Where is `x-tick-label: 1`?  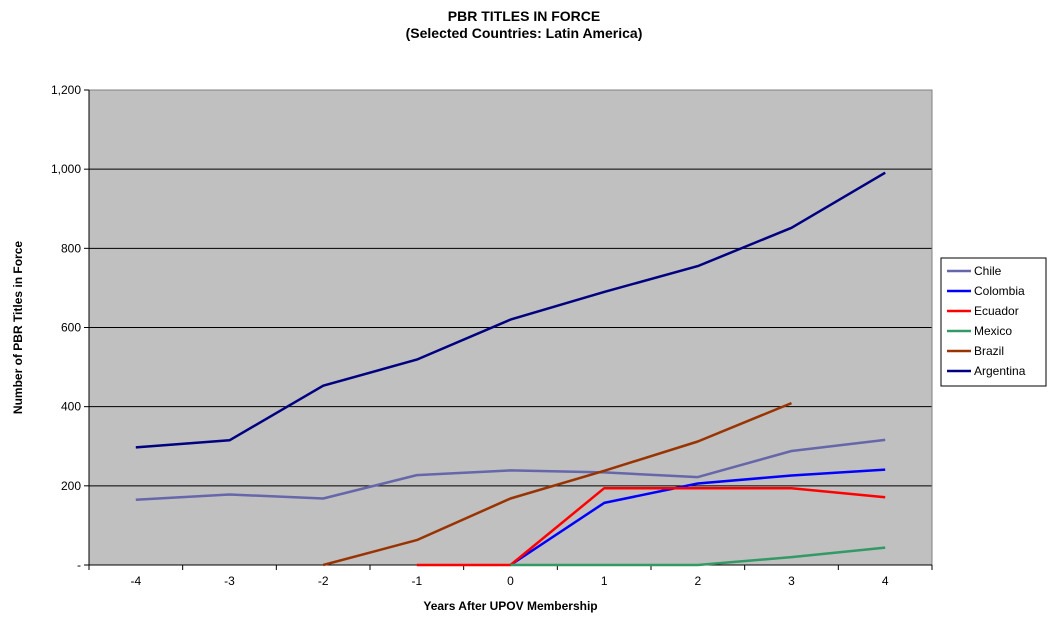 x-tick-label: 1 is located at coordinates (604, 581).